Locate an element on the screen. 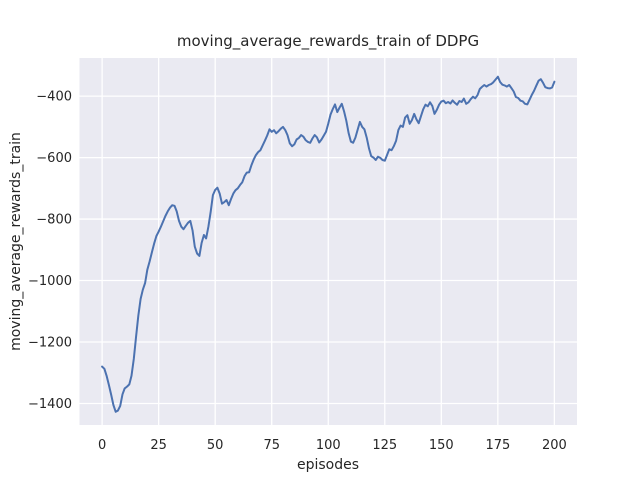 Image resolution: width=640 pixels, height=480 pixels. x-tick-label: 0 is located at coordinates (102, 445).